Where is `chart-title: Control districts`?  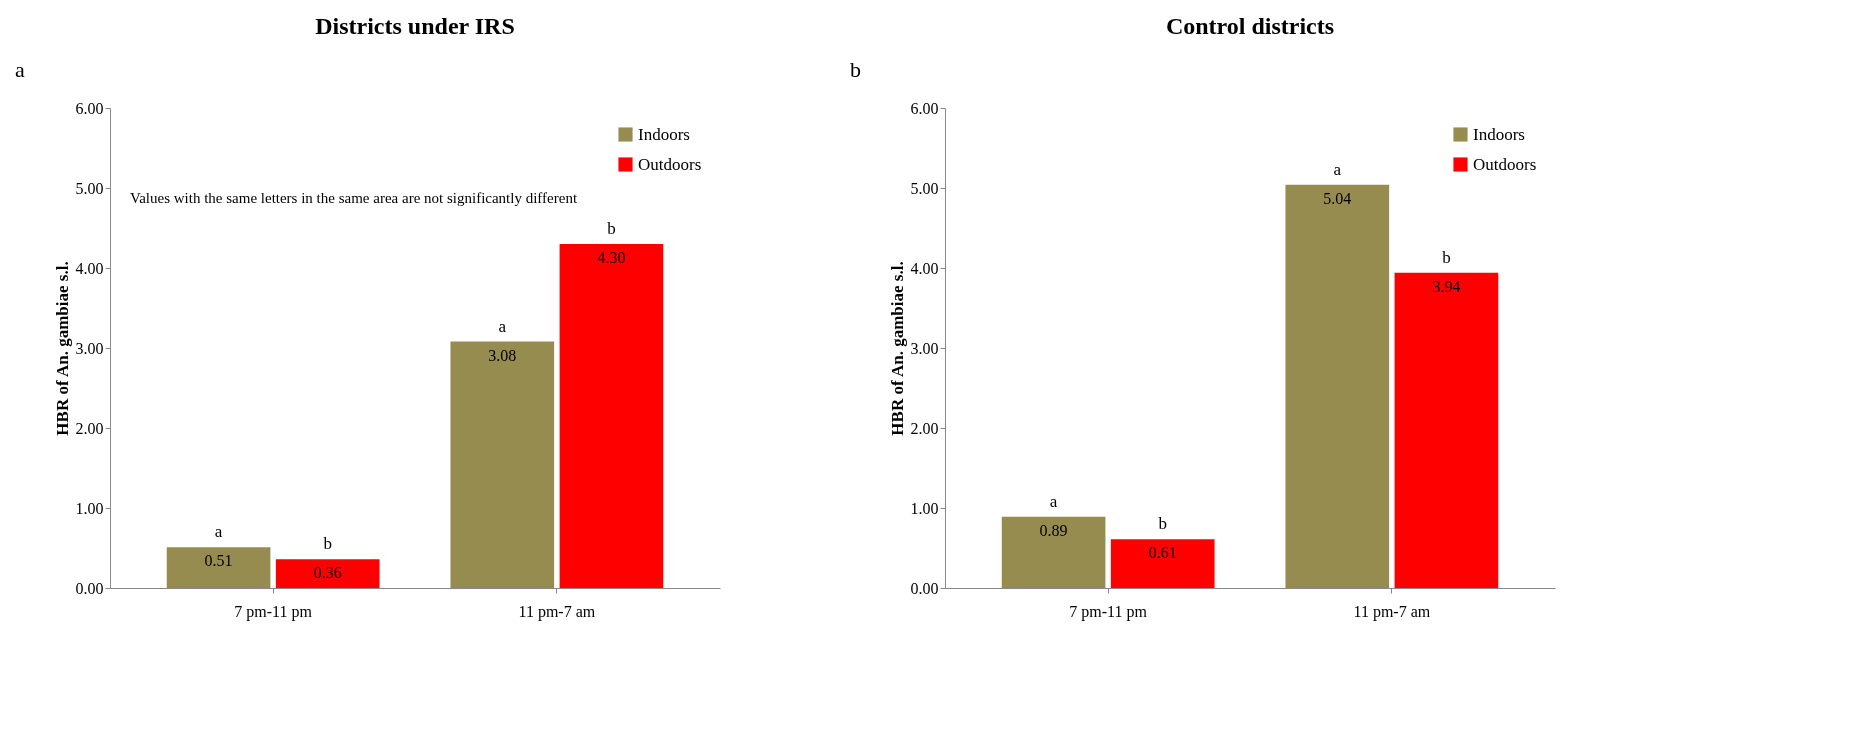
chart-title: Control districts is located at coordinates (1250, 26).